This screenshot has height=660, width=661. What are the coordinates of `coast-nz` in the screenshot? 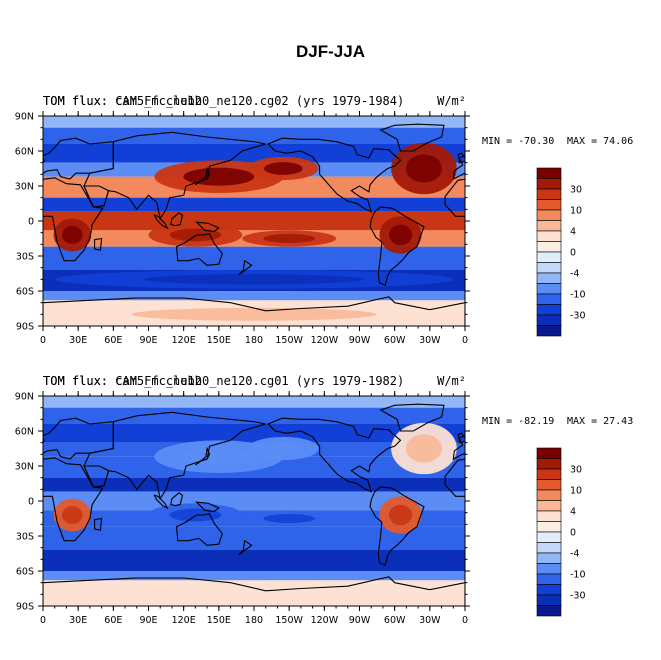 It's located at (245, 267).